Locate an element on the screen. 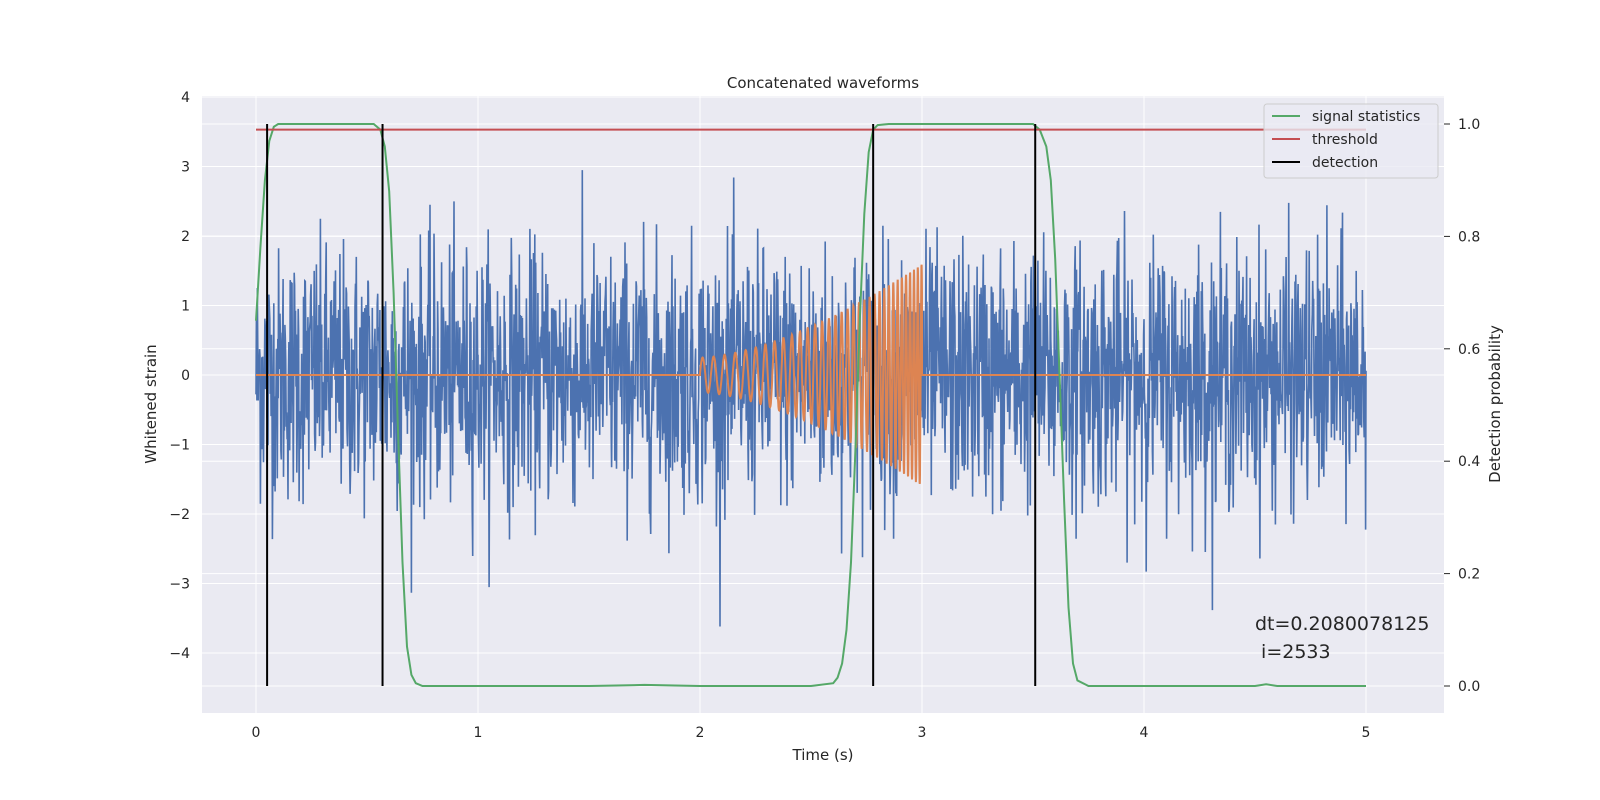 The width and height of the screenshot is (1600, 800). y-tick-label: 4 is located at coordinates (185, 98).